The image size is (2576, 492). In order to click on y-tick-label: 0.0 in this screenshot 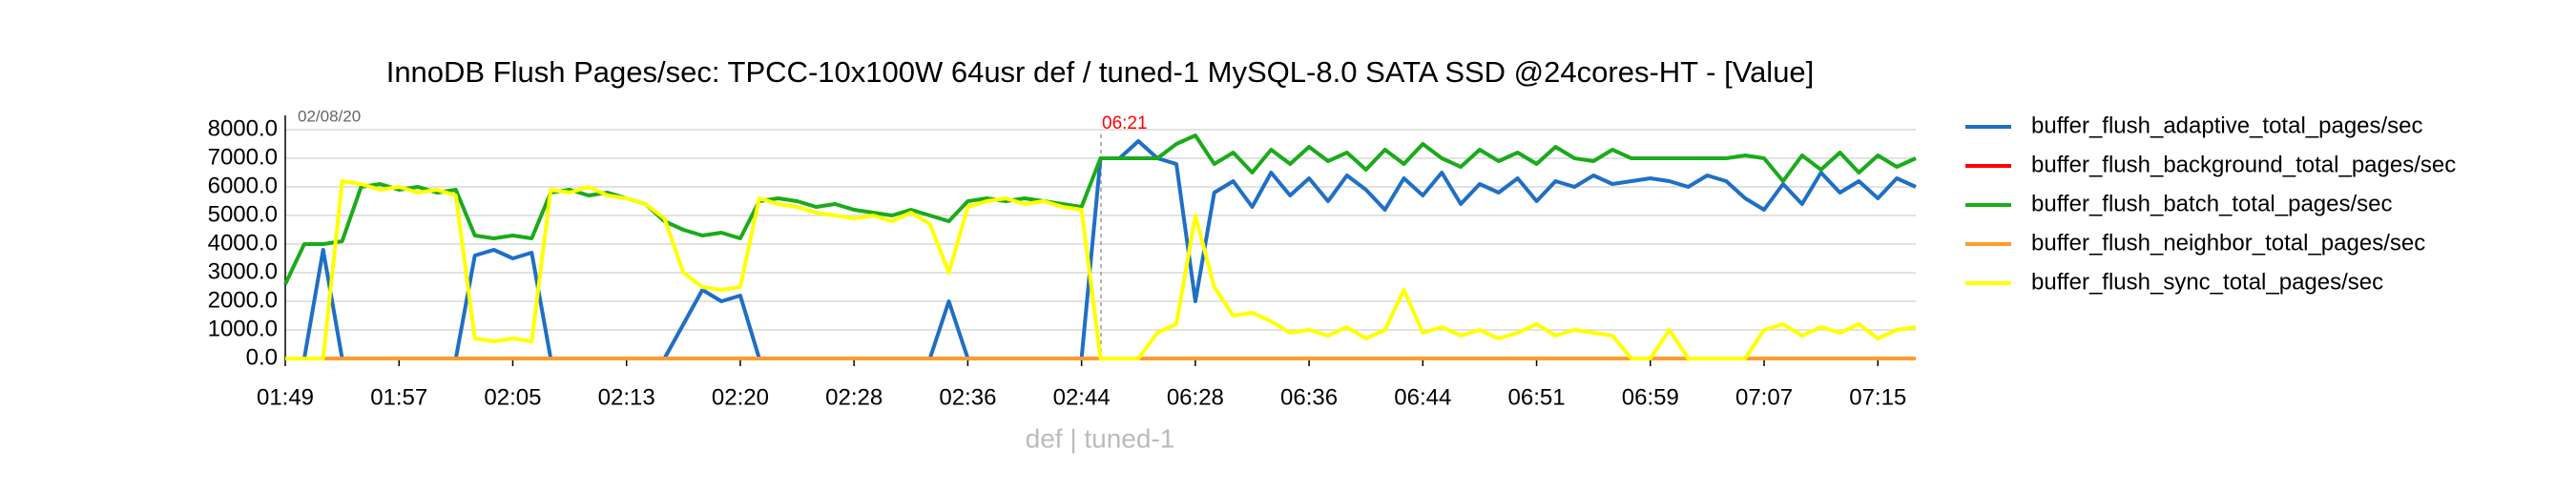, I will do `click(262, 357)`.